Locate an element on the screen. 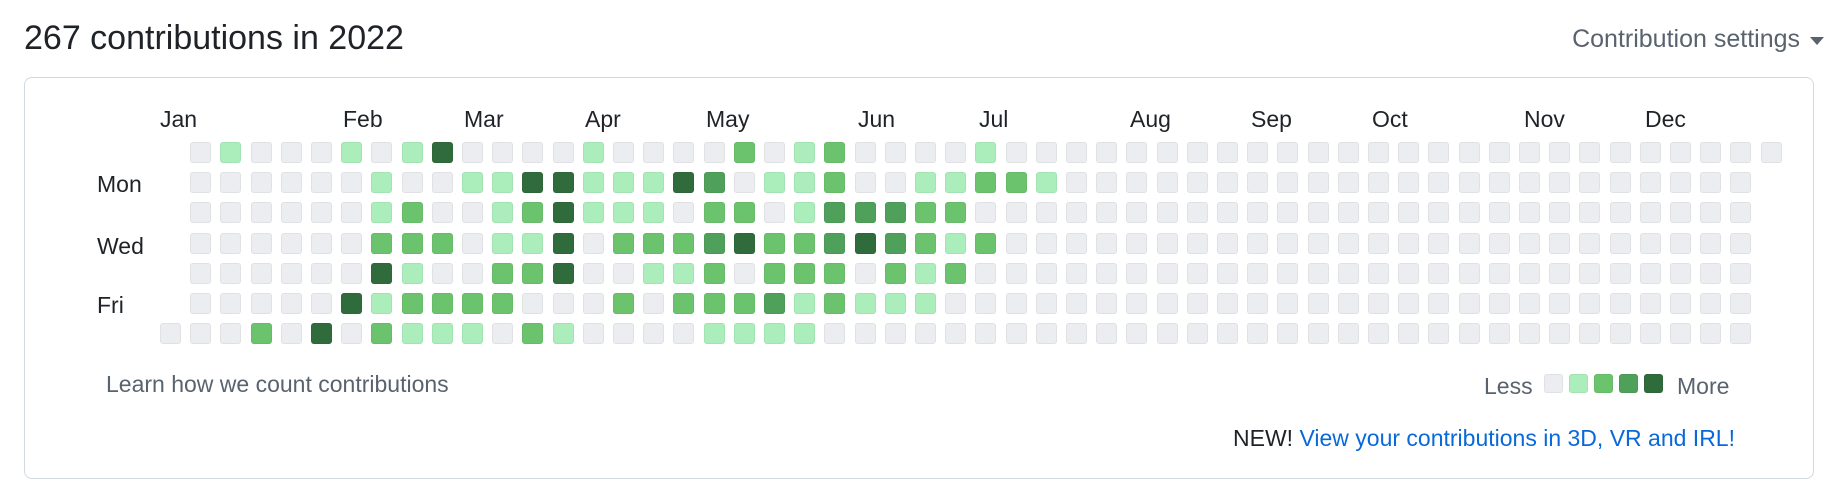 This screenshot has height=498, width=1834. learn-contributions-link: Learn how we count contributions is located at coordinates (277, 384).